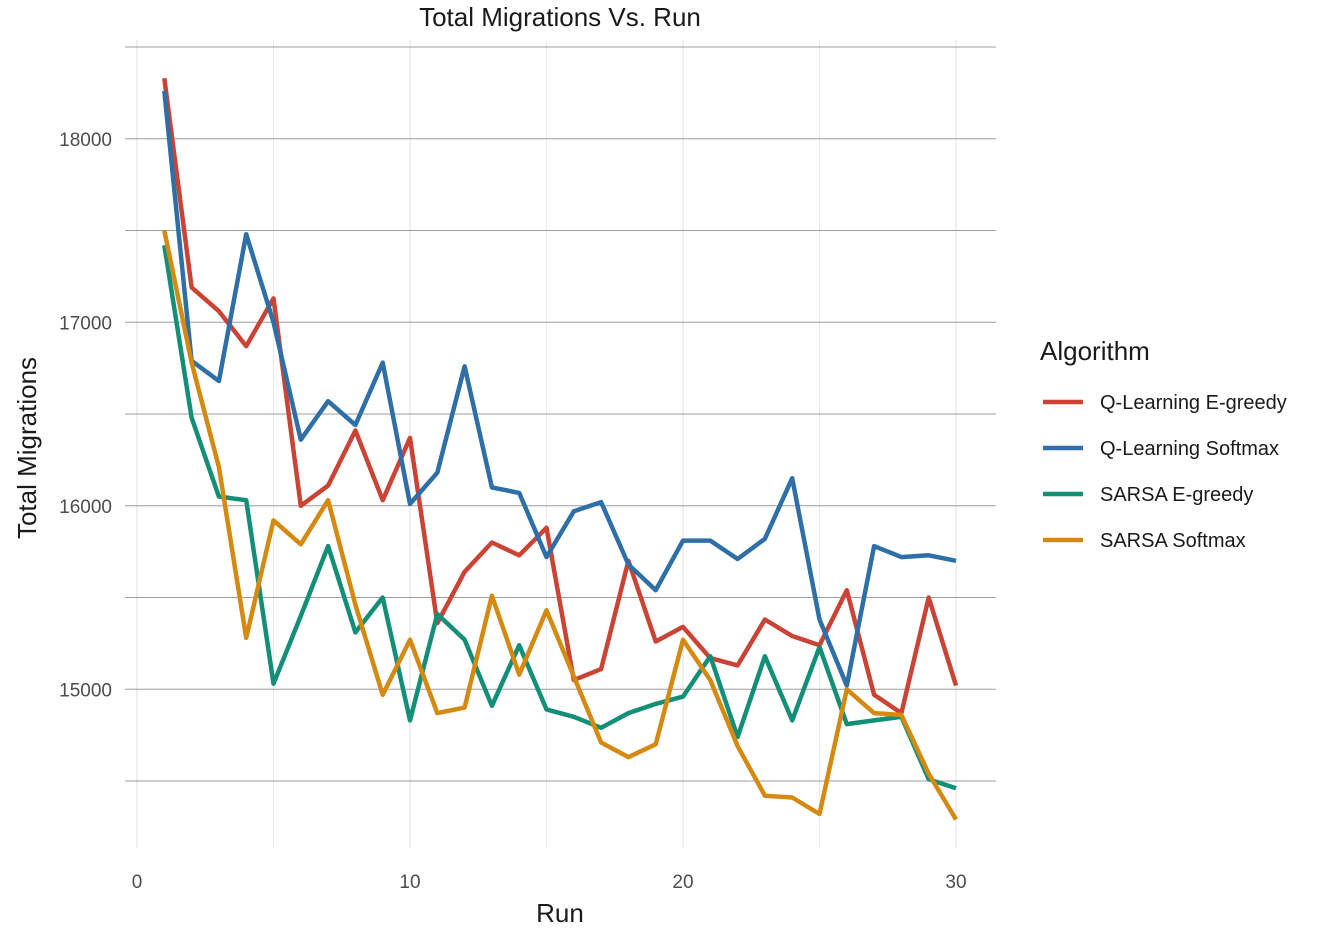  I want to click on x-tick-label: 10, so click(409, 882).